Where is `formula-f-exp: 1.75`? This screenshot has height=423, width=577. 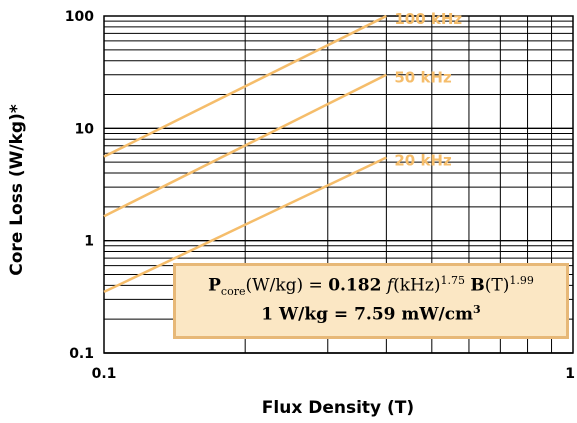 formula-f-exp: 1.75 is located at coordinates (452, 280).